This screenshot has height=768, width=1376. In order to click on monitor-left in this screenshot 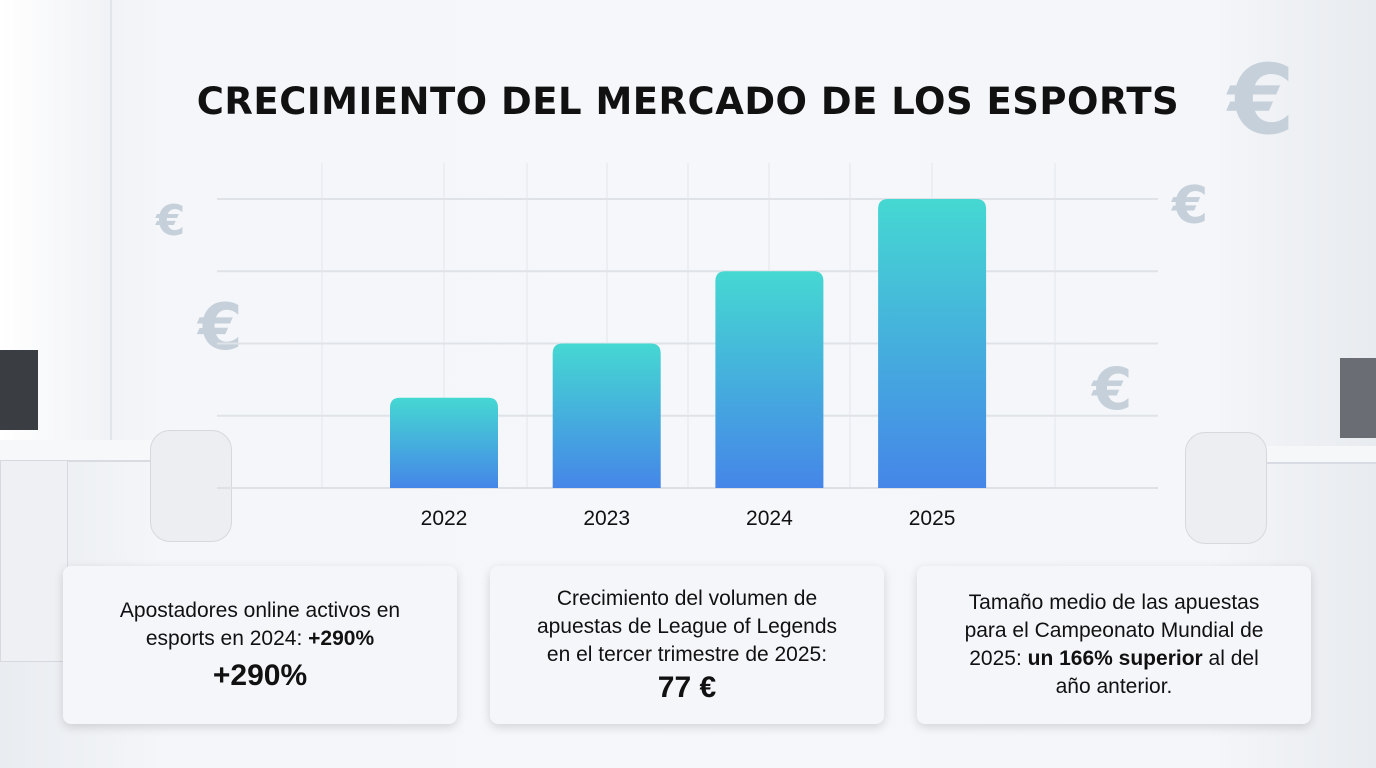, I will do `click(19, 390)`.